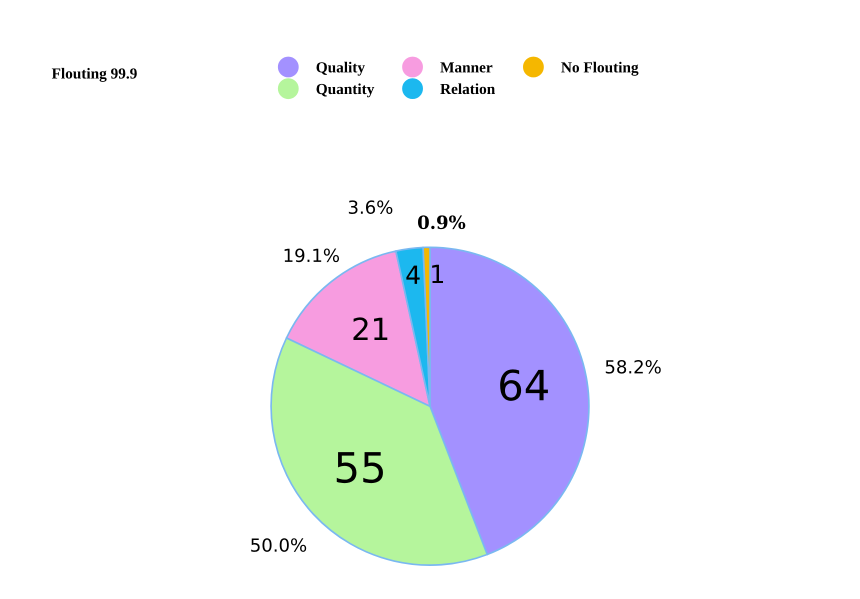 The width and height of the screenshot is (860, 599). I want to click on text: 19.1%, so click(312, 255).